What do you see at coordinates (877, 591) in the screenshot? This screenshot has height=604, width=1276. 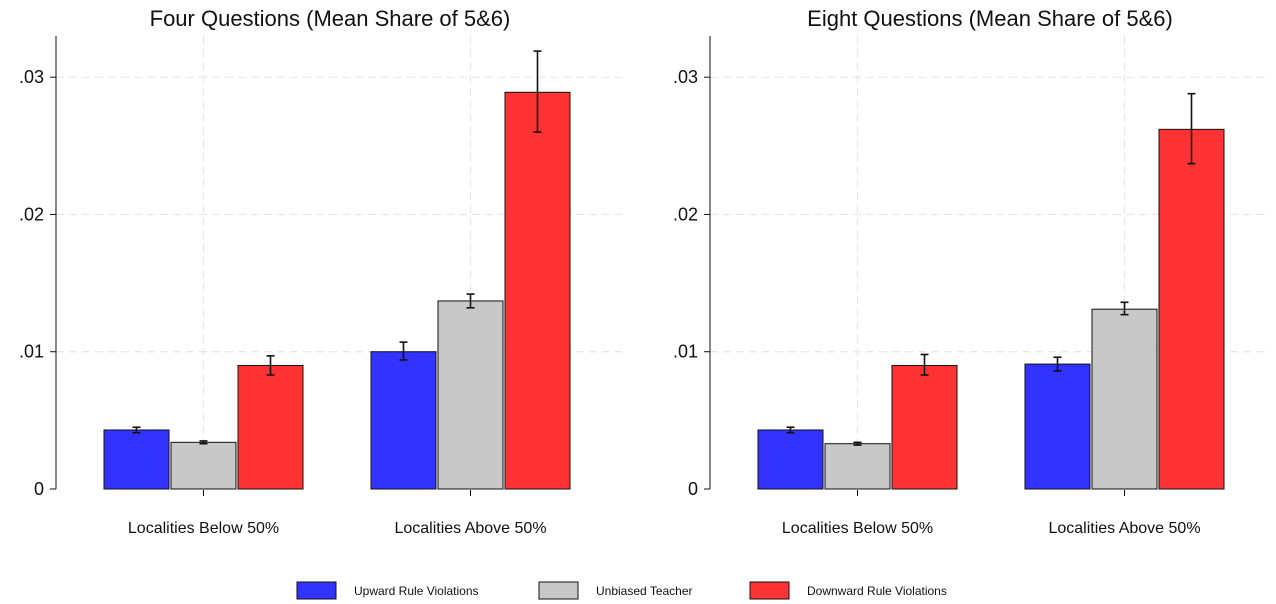 I see `legend-label: Downward Rule Violations` at bounding box center [877, 591].